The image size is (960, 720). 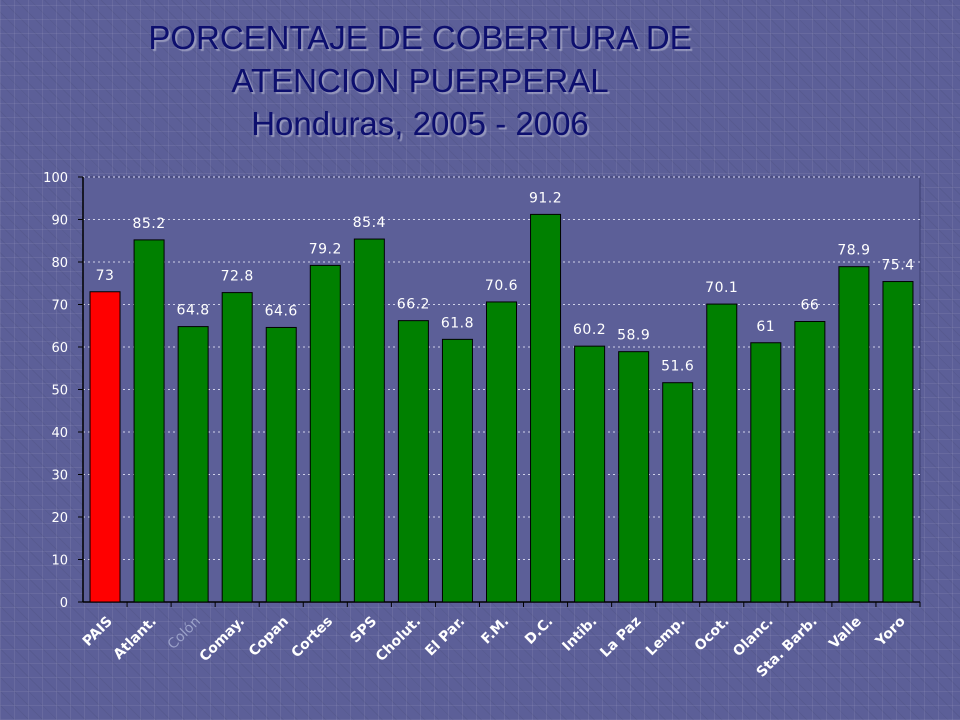 What do you see at coordinates (313, 638) in the screenshot?
I see `category-label: Cortes` at bounding box center [313, 638].